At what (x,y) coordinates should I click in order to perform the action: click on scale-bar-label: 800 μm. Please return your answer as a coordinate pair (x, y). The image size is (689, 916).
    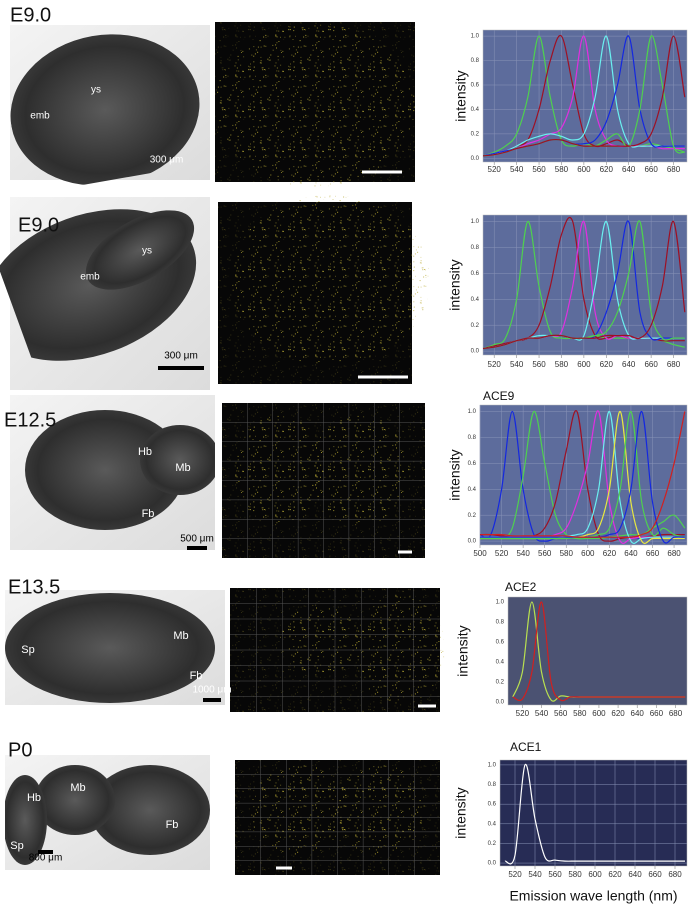
    Looking at the image, I should click on (46, 858).